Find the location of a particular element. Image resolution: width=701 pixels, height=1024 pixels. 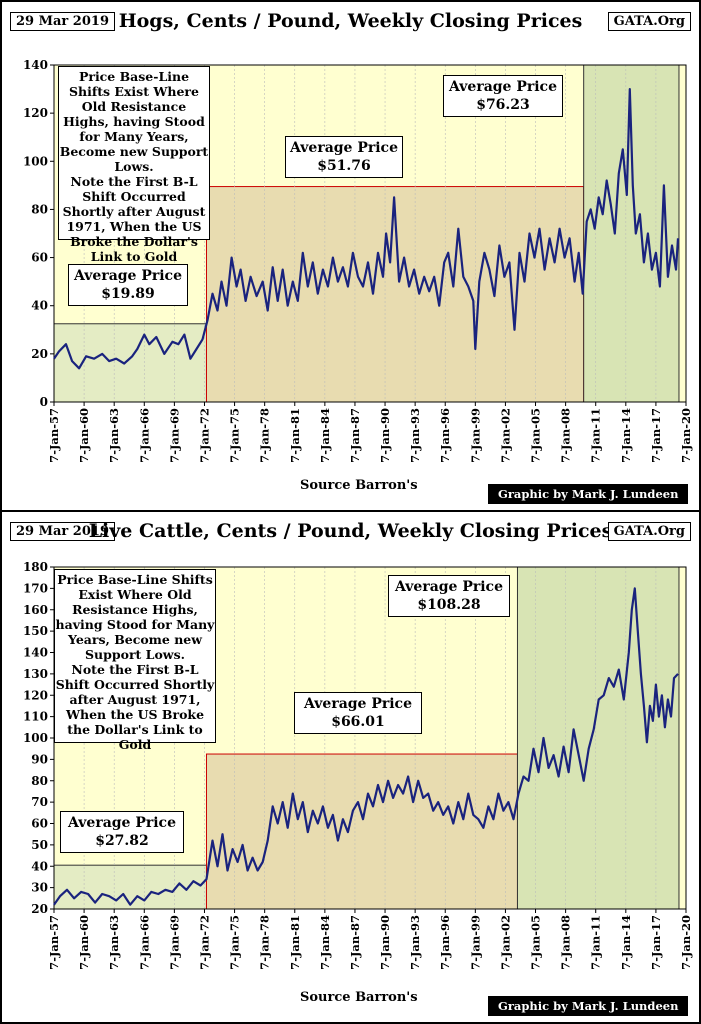

x-tick-label: 7-Jan-14 is located at coordinates (626, 942).